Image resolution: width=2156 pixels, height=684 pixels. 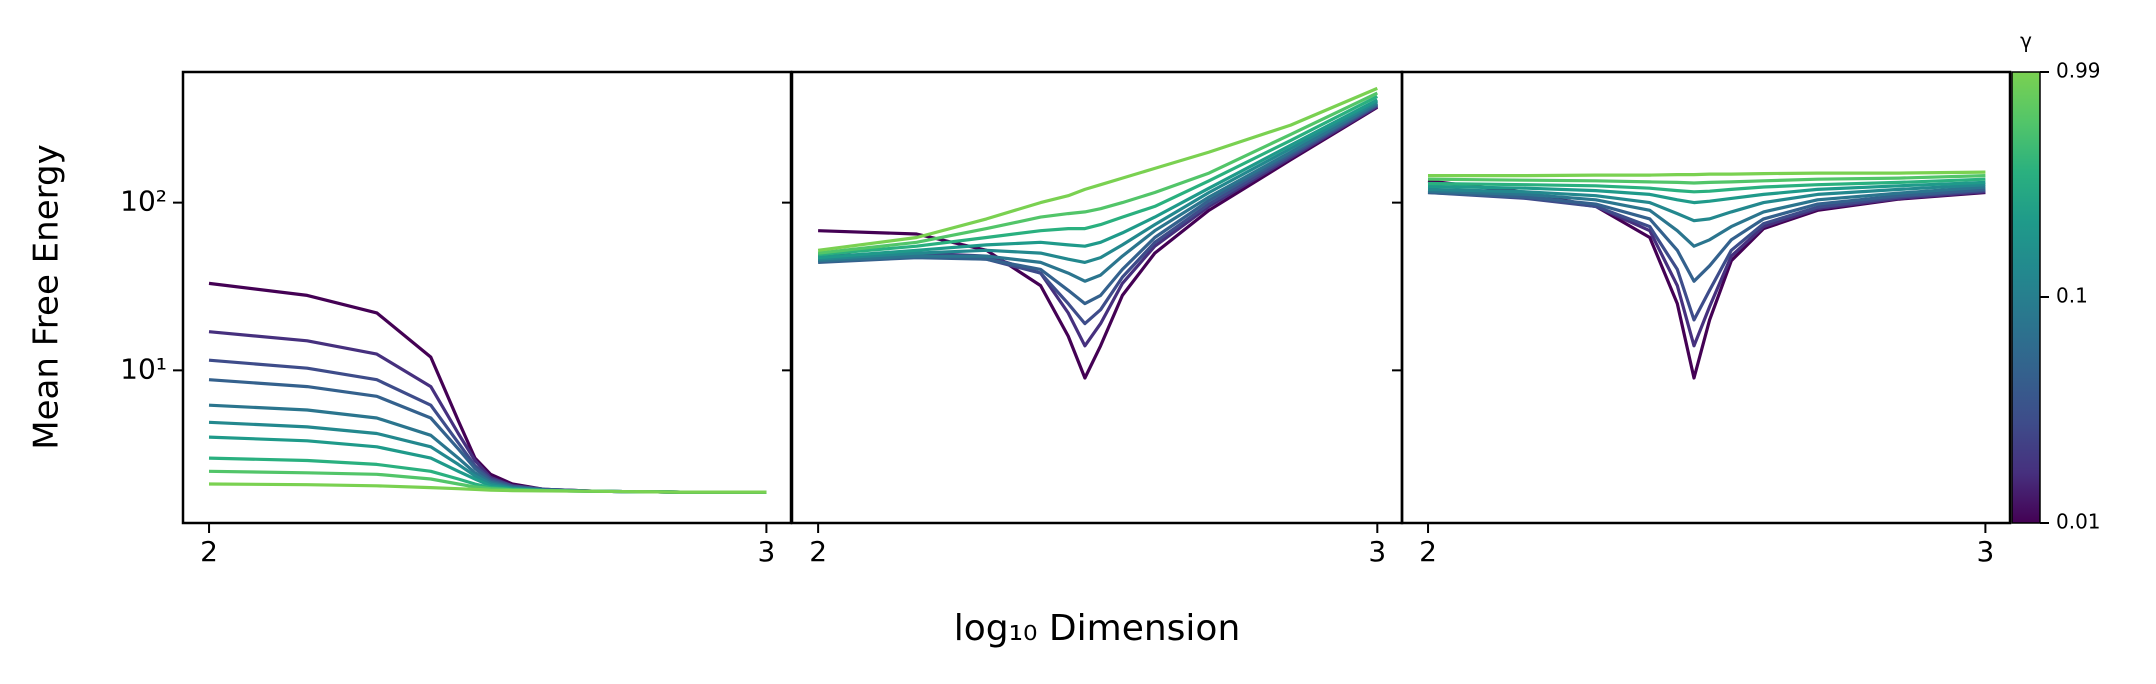 I want to click on colorbar-tick-label: 0.01, so click(x=2078, y=522).